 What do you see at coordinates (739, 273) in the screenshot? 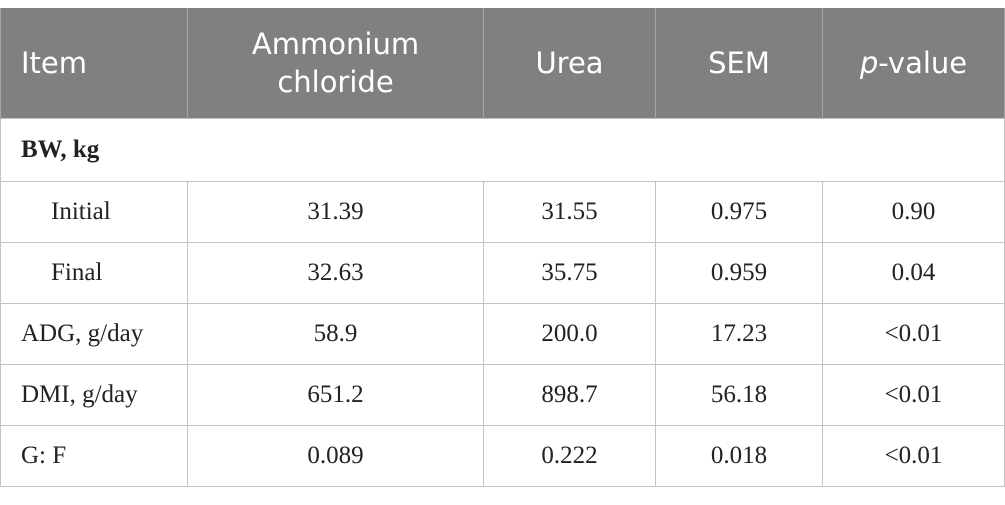
I see `value-cell: 0.959` at bounding box center [739, 273].